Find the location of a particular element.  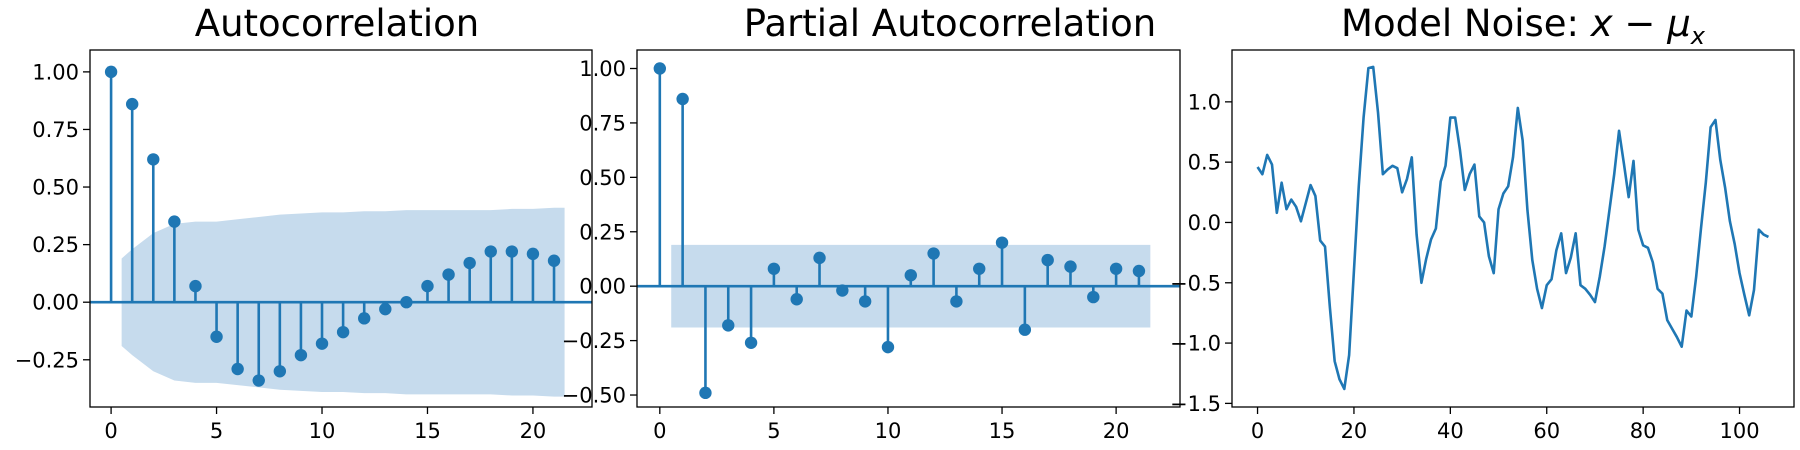

y-tick-label: 1.0 is located at coordinates (1204, 102).